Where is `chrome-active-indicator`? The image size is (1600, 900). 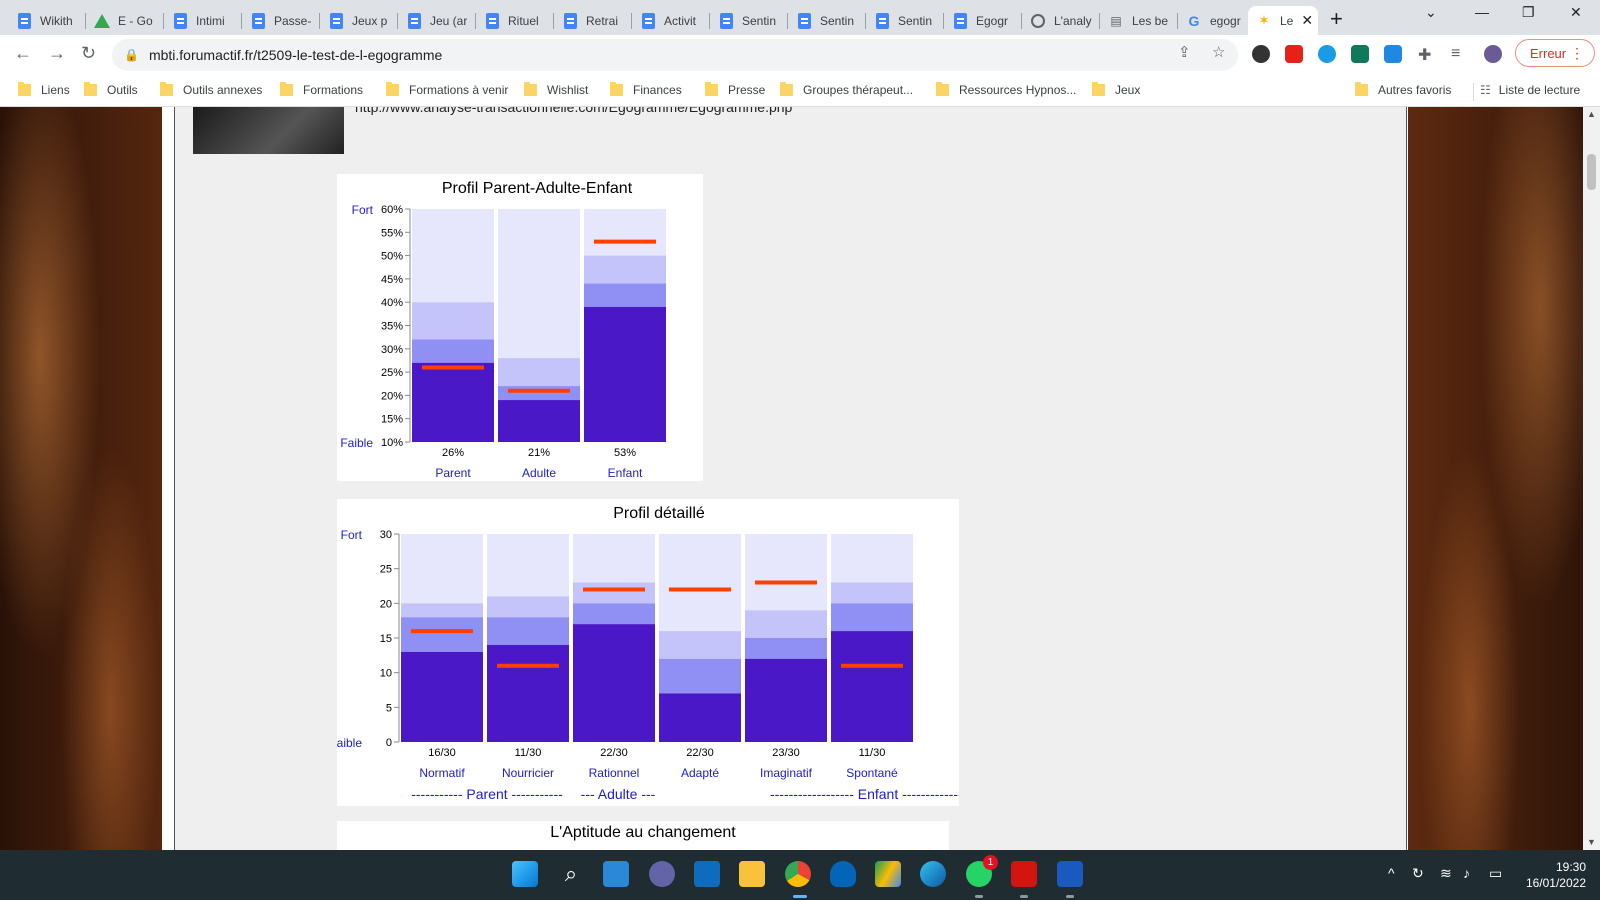
chrome-active-indicator is located at coordinates (800, 896).